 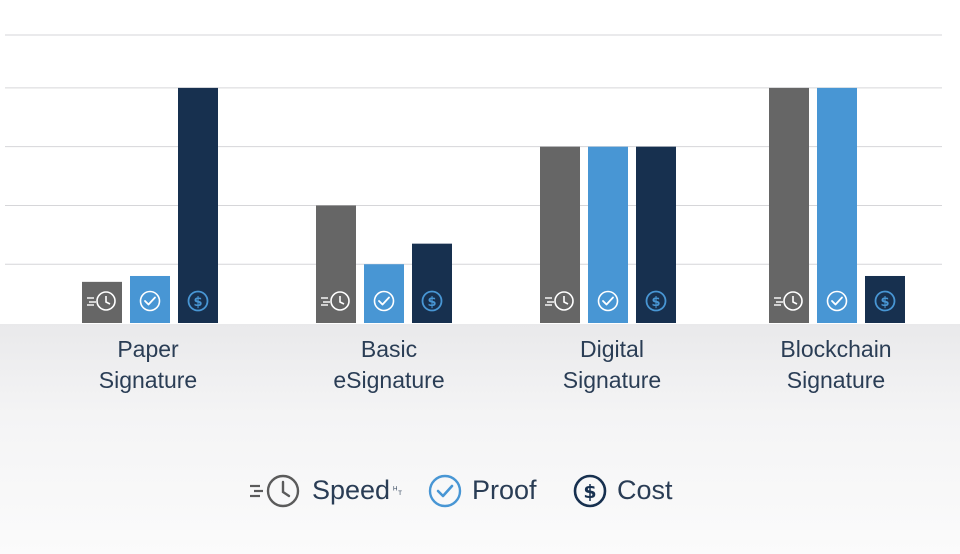 I want to click on category-label-digital: Digital Signature, so click(x=612, y=364).